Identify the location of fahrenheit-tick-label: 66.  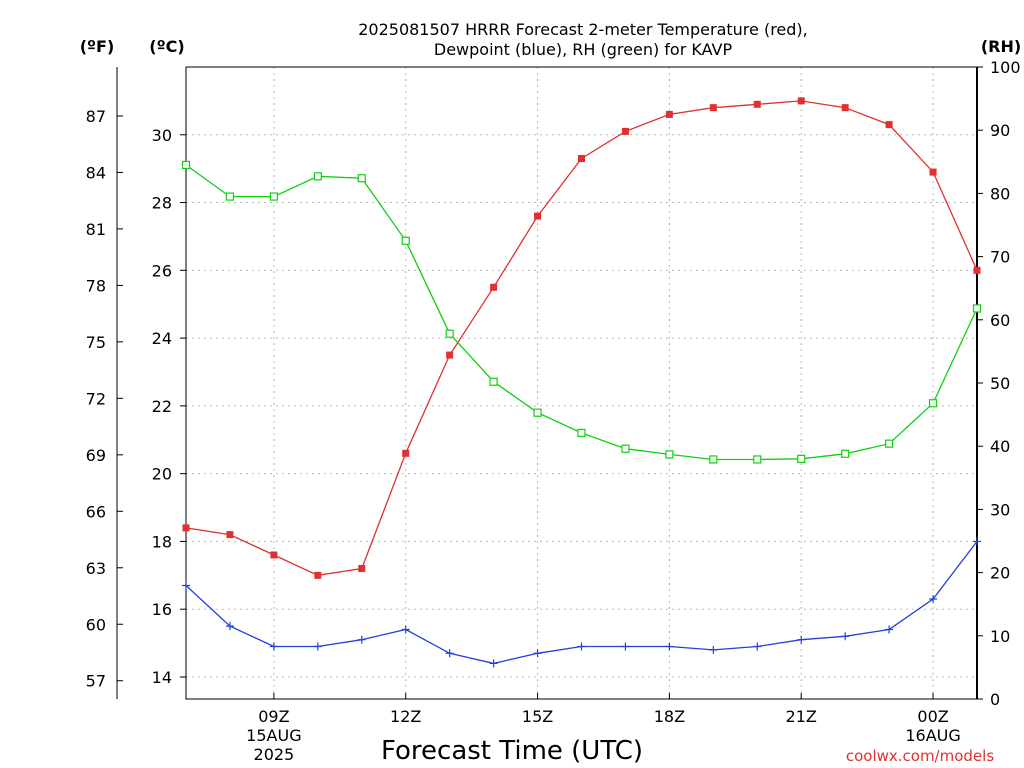
(96, 511).